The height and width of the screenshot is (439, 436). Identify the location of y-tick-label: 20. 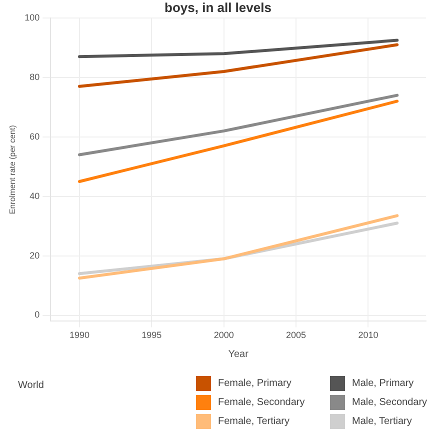
(35, 255).